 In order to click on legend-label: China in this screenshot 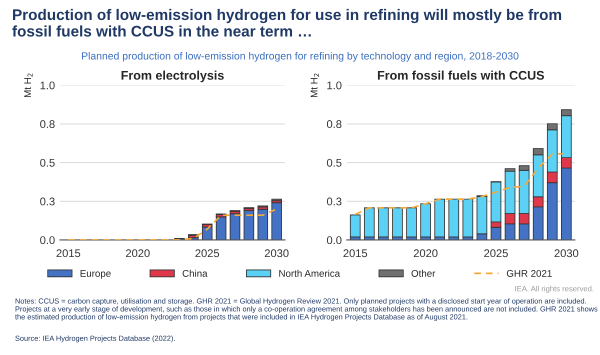, I will do `click(195, 273)`.